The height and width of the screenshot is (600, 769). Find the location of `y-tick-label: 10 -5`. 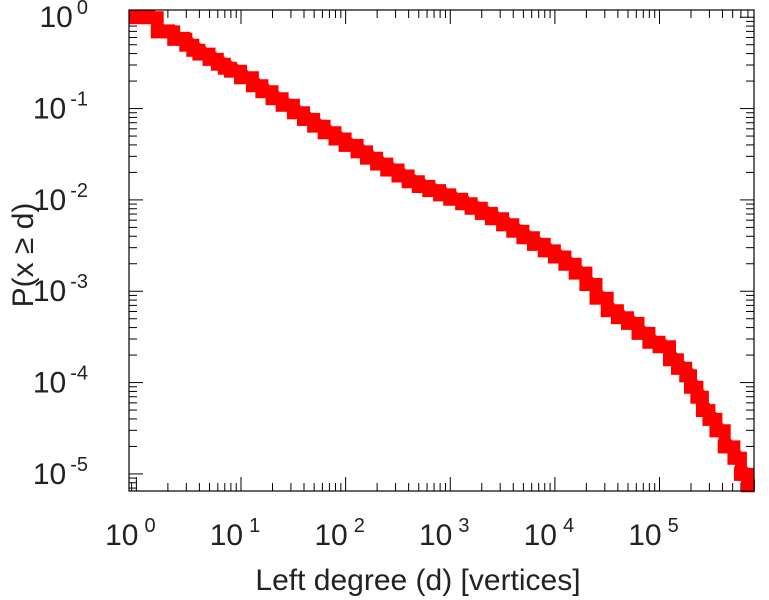

y-tick-label: 10 -5 is located at coordinates (60, 472).